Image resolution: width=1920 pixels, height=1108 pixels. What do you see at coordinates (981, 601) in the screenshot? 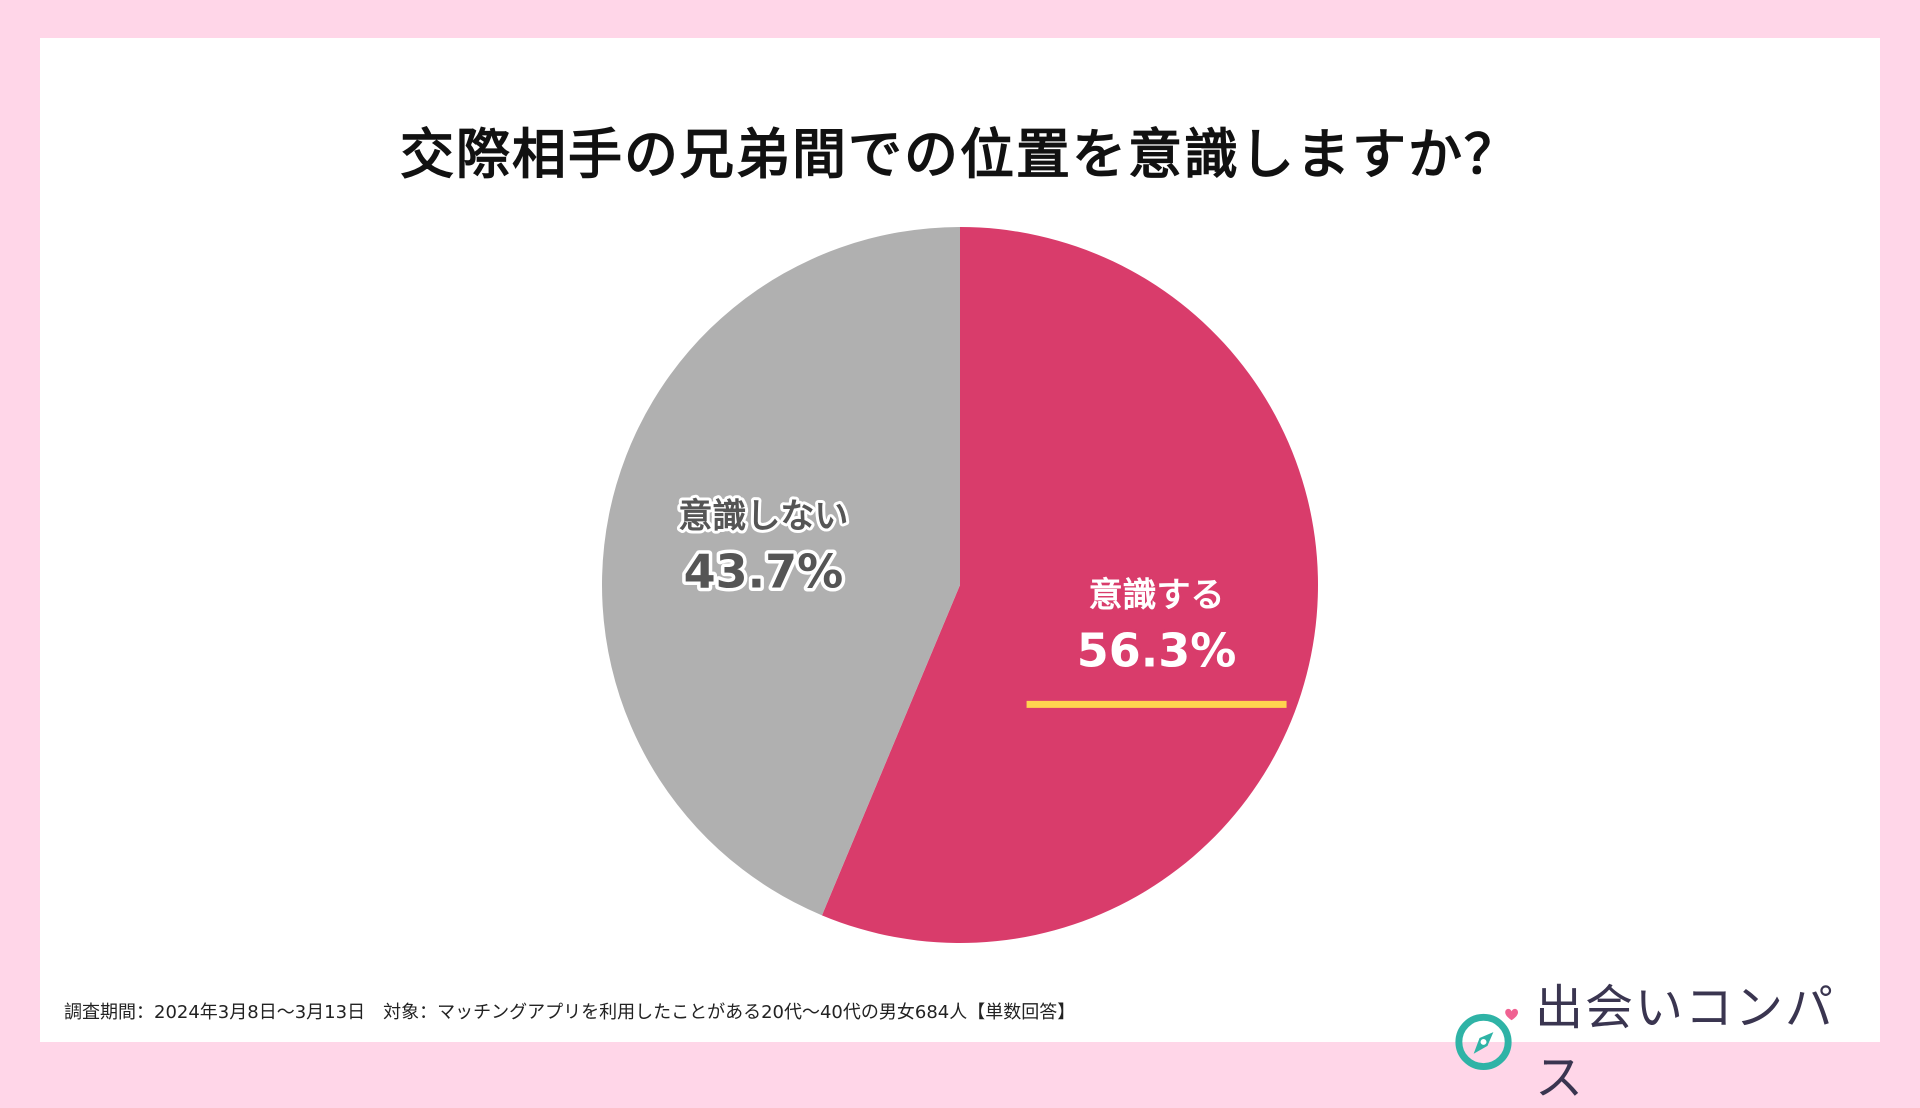
I see `pie-labels: 意識する 56.3% 意識しない 43.7%` at bounding box center [981, 601].